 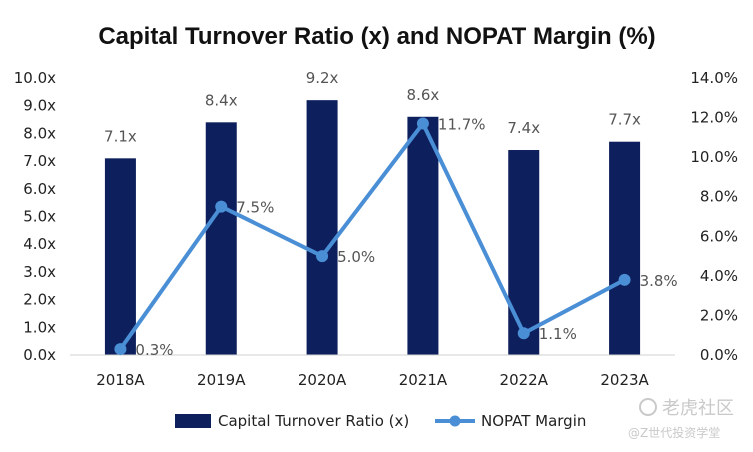 What do you see at coordinates (39, 272) in the screenshot?
I see `left-axis-tick-label: 3.0x` at bounding box center [39, 272].